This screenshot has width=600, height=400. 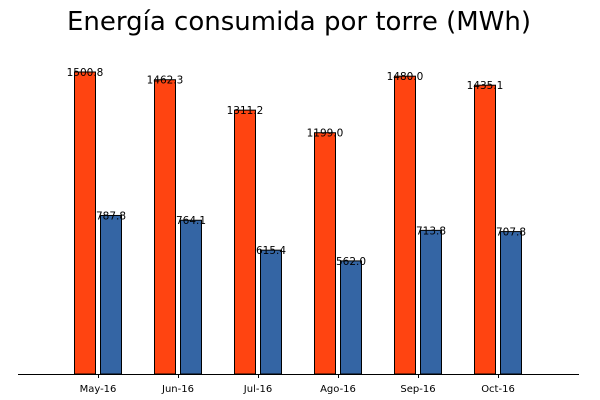 What do you see at coordinates (431, 231) in the screenshot?
I see `data-label: 713.8` at bounding box center [431, 231].